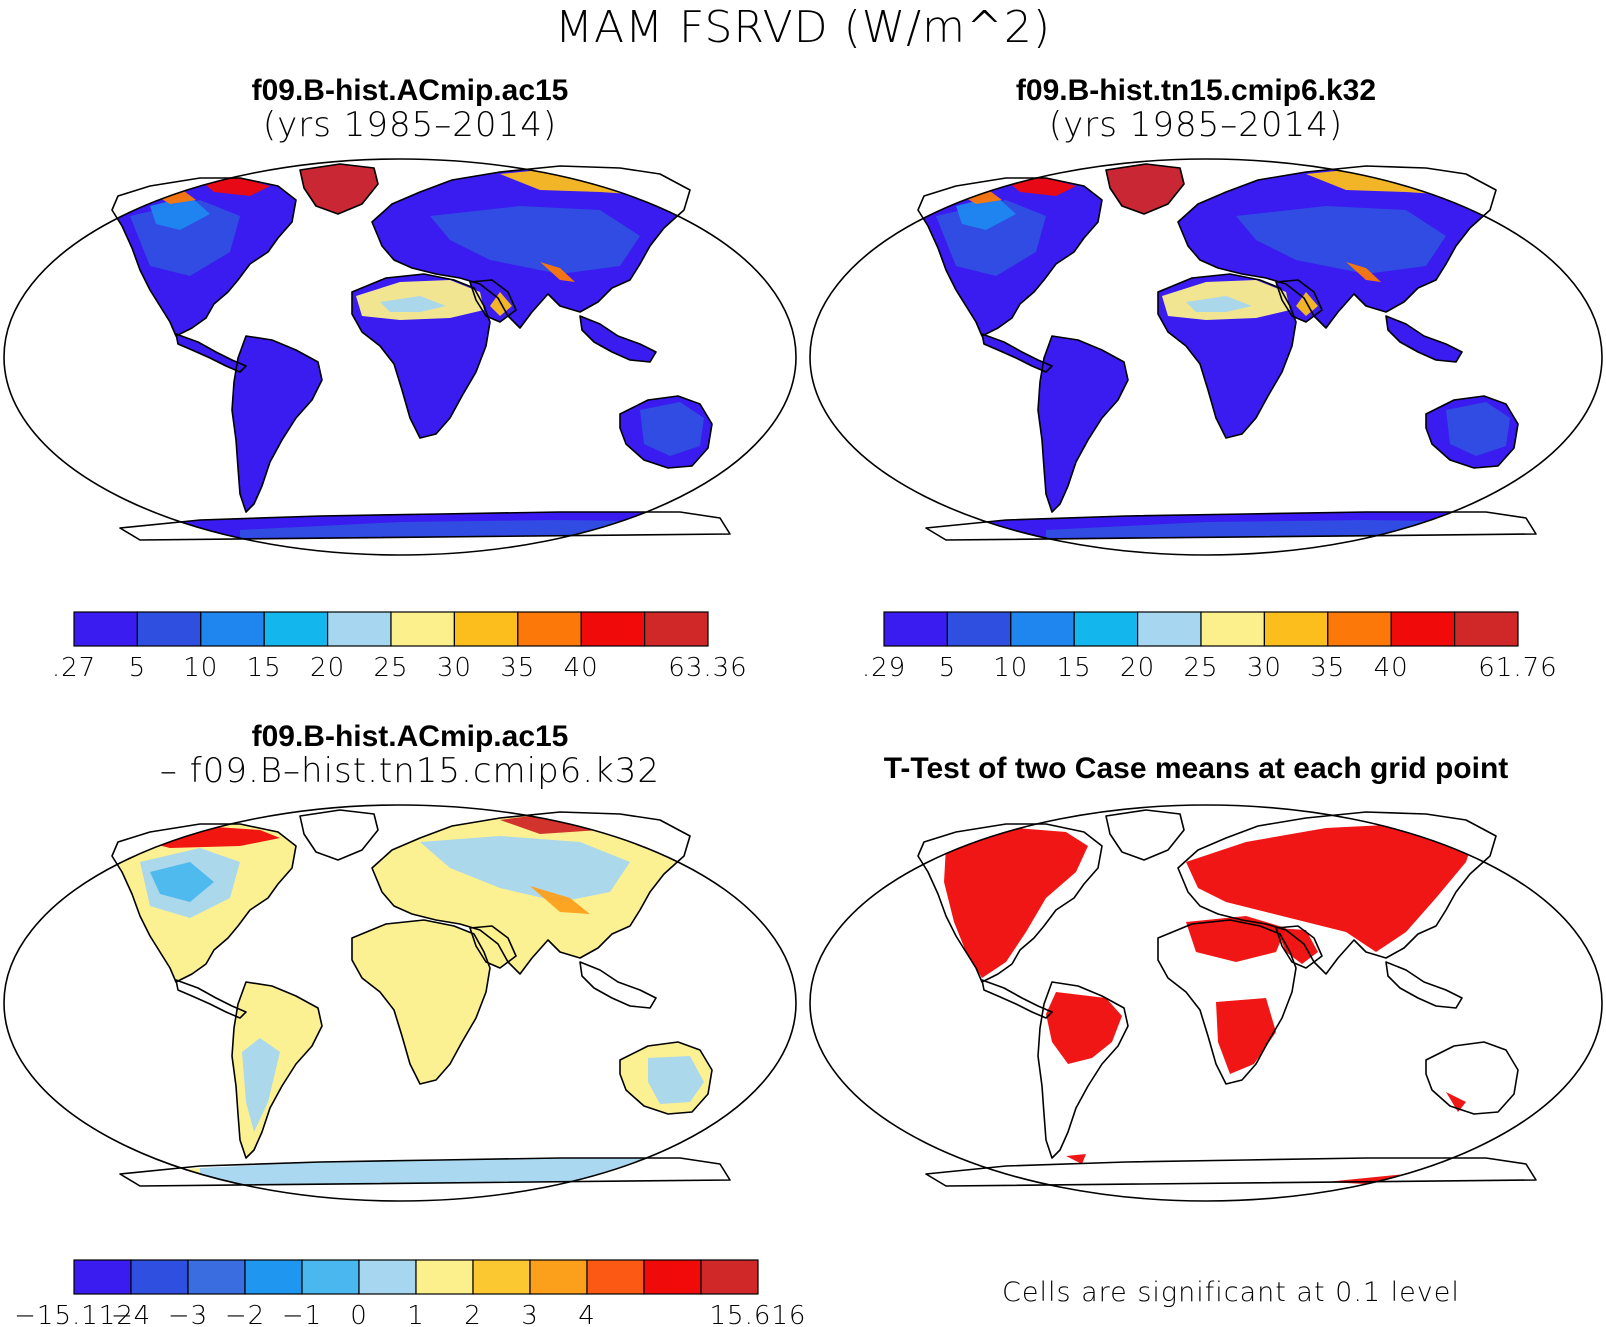 The height and width of the screenshot is (1327, 1606). Describe the element at coordinates (1074, 668) in the screenshot. I see `colorbar-tick-label: 15` at that location.